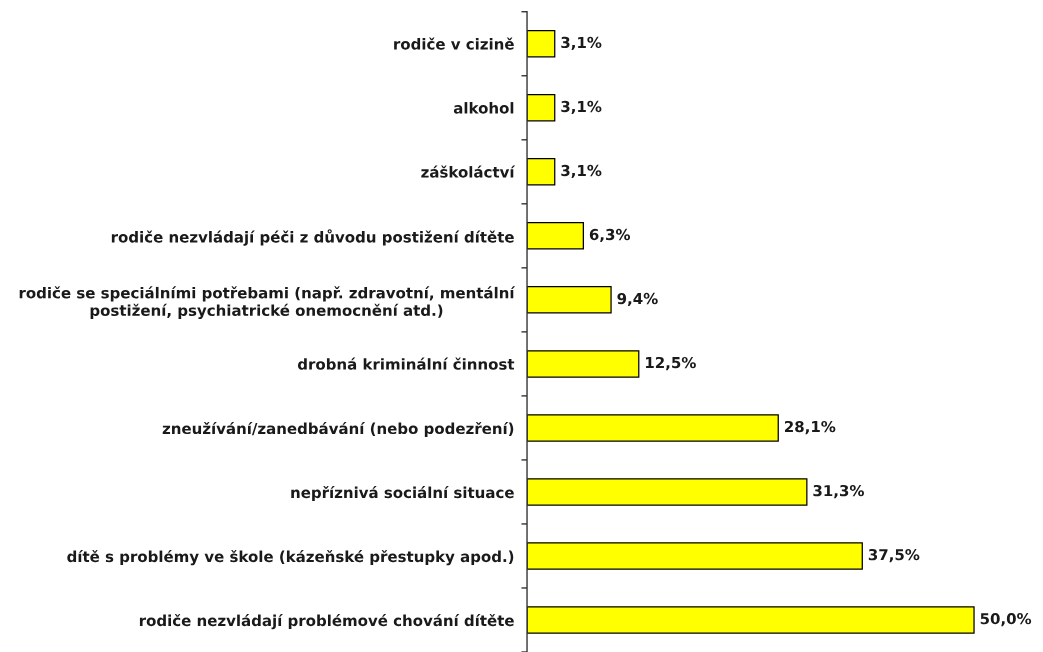 Image resolution: width=1043 pixels, height=652 pixels. Describe the element at coordinates (671, 363) in the screenshot. I see `data-label: 12,5%` at that location.